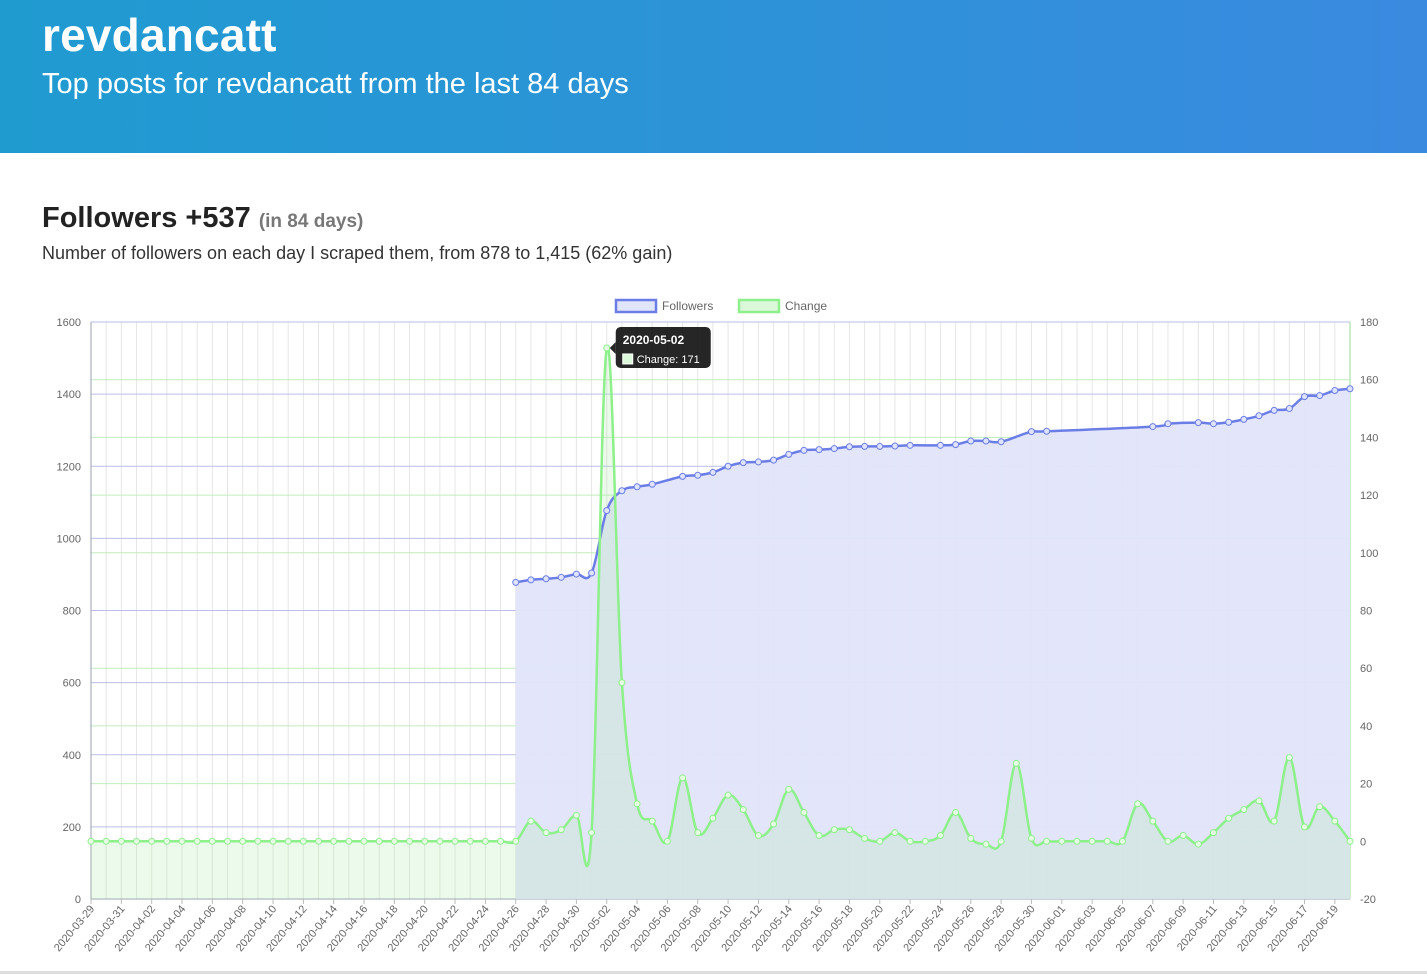 Image resolution: width=1427 pixels, height=974 pixels. Describe the element at coordinates (1369, 323) in the screenshot. I see `y-right-tick-label: 180` at that location.